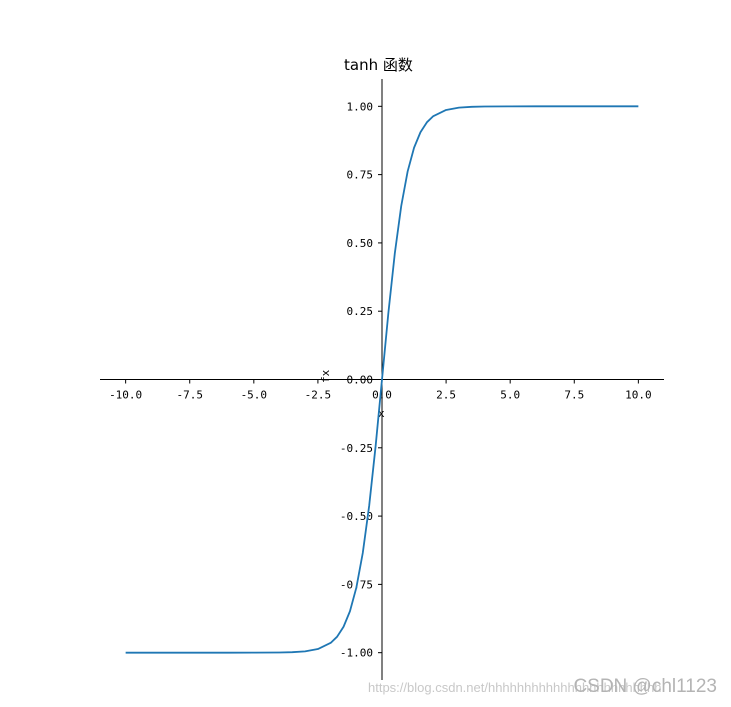 The height and width of the screenshot is (707, 731). I want to click on x-tick-label: -2.5, so click(318, 395).